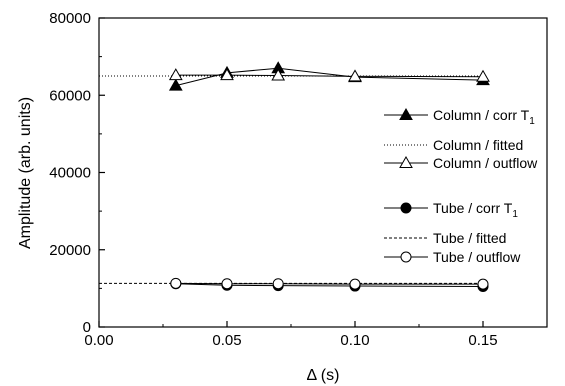  Describe the element at coordinates (475, 210) in the screenshot. I see `legend-label-3: Tube / corr T1` at that location.